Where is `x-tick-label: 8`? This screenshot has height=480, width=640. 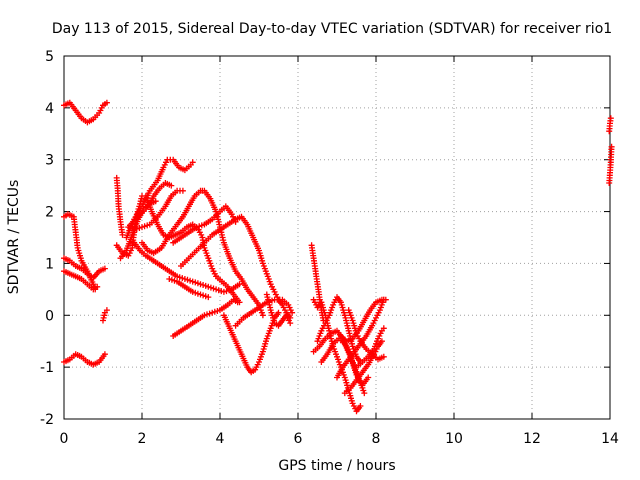
x-tick-label: 8 is located at coordinates (376, 439).